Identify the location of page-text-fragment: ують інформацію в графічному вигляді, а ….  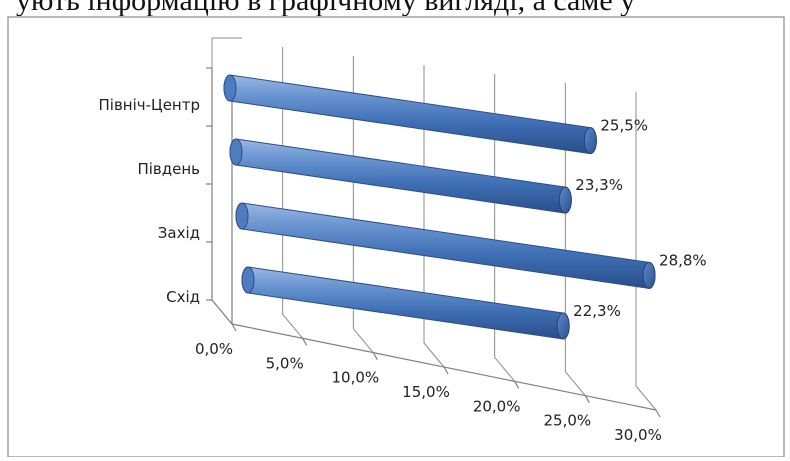
(395, 8).